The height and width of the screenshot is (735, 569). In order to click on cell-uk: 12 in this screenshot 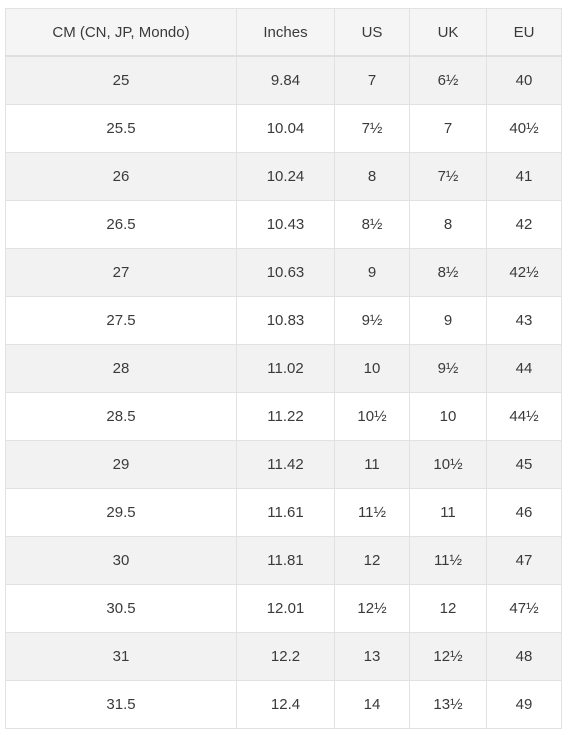, I will do `click(448, 608)`.